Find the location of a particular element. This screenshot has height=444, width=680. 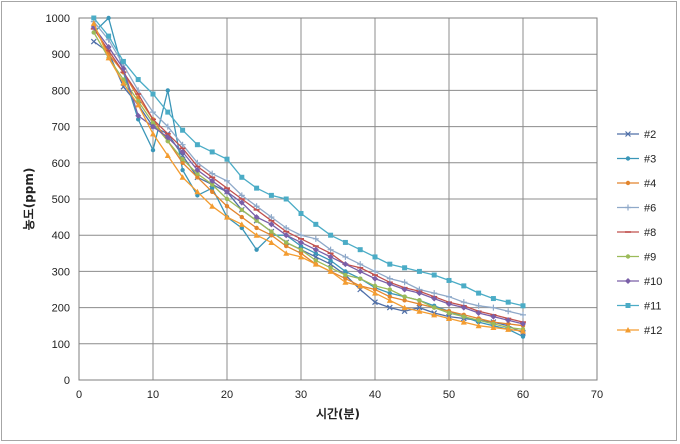

legend-label: #12 is located at coordinates (653, 331).